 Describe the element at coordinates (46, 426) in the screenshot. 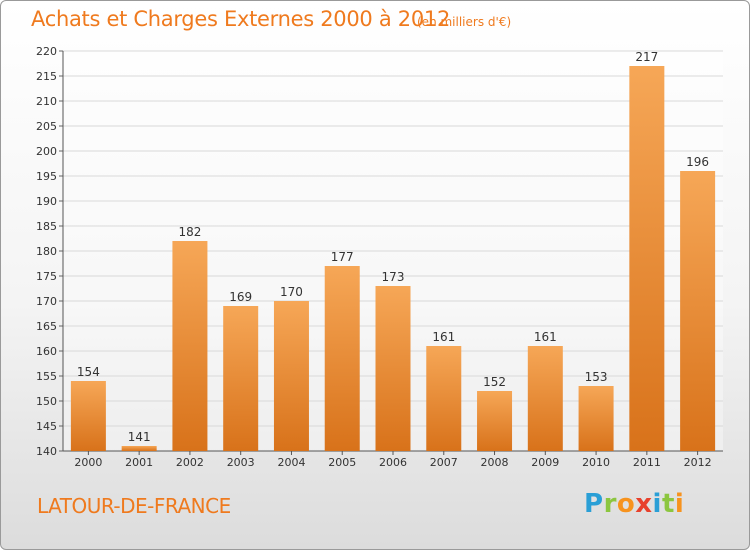

I see `y-tick-label: 145` at that location.